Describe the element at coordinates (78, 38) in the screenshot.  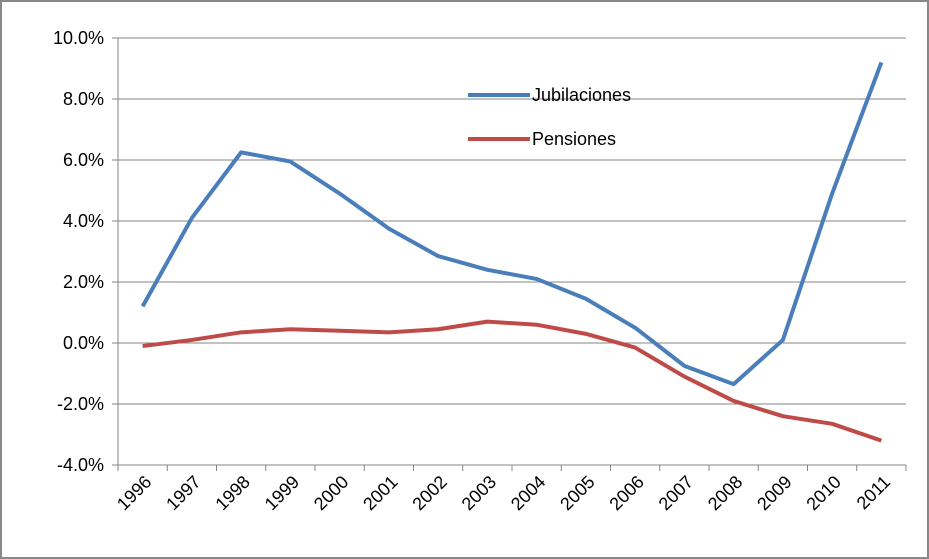
I see `y-tick-label: 10.0%` at that location.